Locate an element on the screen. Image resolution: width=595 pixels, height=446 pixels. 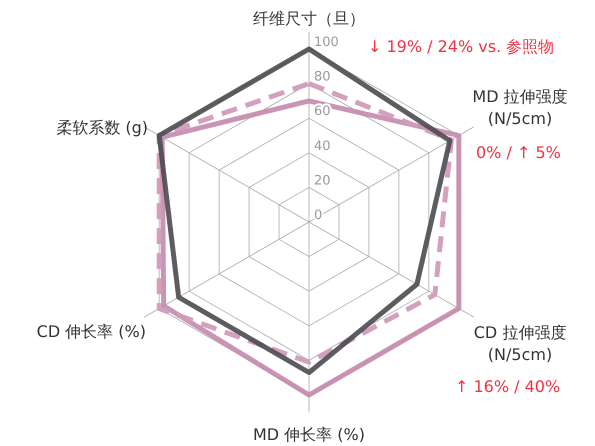
text: ↑ 16% / 40% is located at coordinates (507, 386).